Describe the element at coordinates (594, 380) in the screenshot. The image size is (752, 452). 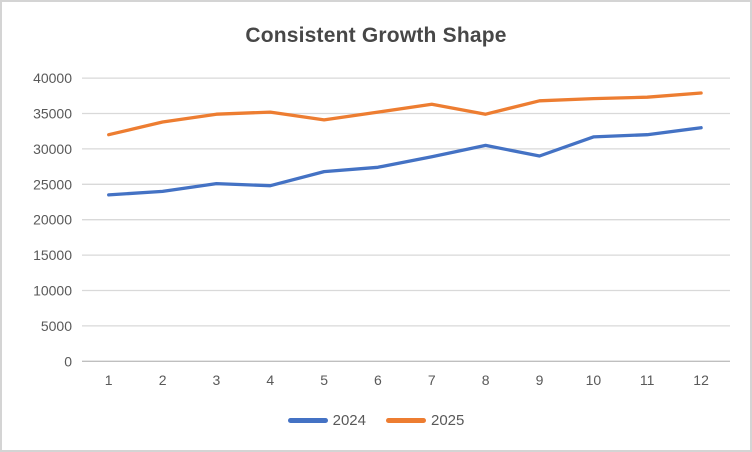
I see `x-tick-label: 10` at that location.